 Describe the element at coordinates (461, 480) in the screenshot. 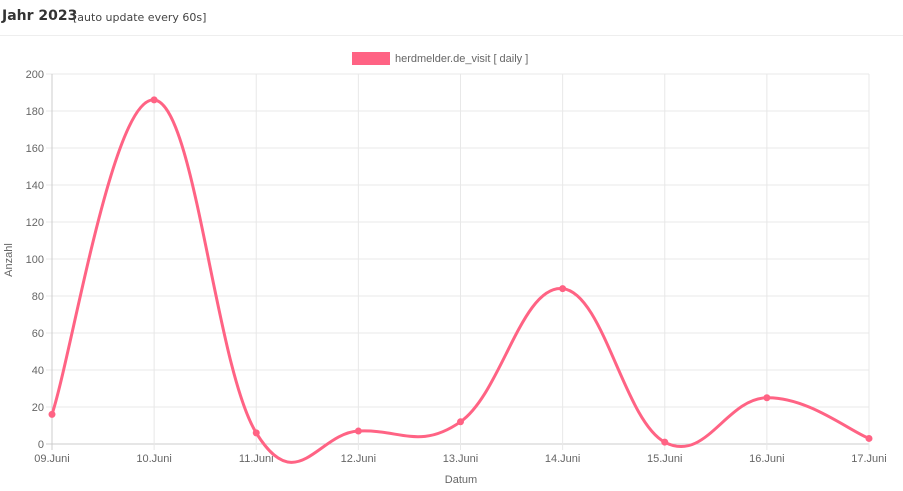

I see `x-axis-label: Datum` at that location.